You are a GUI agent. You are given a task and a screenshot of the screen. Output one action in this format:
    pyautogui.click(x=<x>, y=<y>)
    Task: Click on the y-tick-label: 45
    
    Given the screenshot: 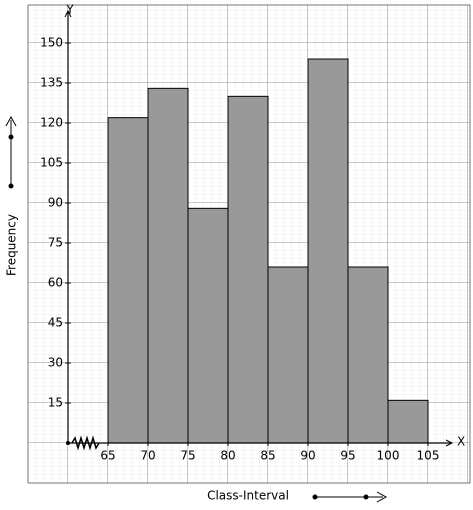 What is the action you would take?
    pyautogui.click(x=55, y=323)
    